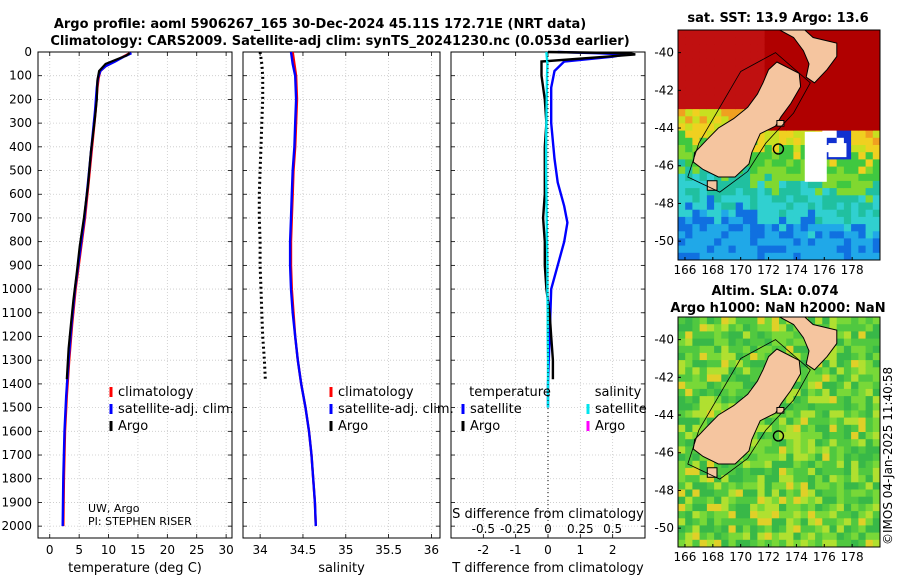  Describe the element at coordinates (664, 241) in the screenshot. I see `map-y-tick-label: -50` at that location.